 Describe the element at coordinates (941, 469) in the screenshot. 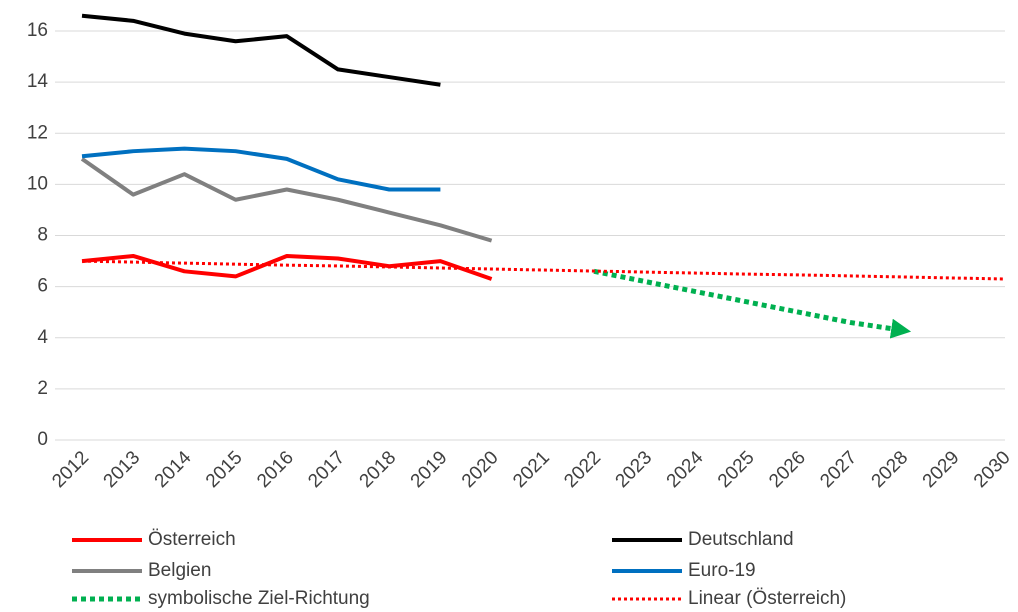

I see `x-tick-label: 2029` at that location.